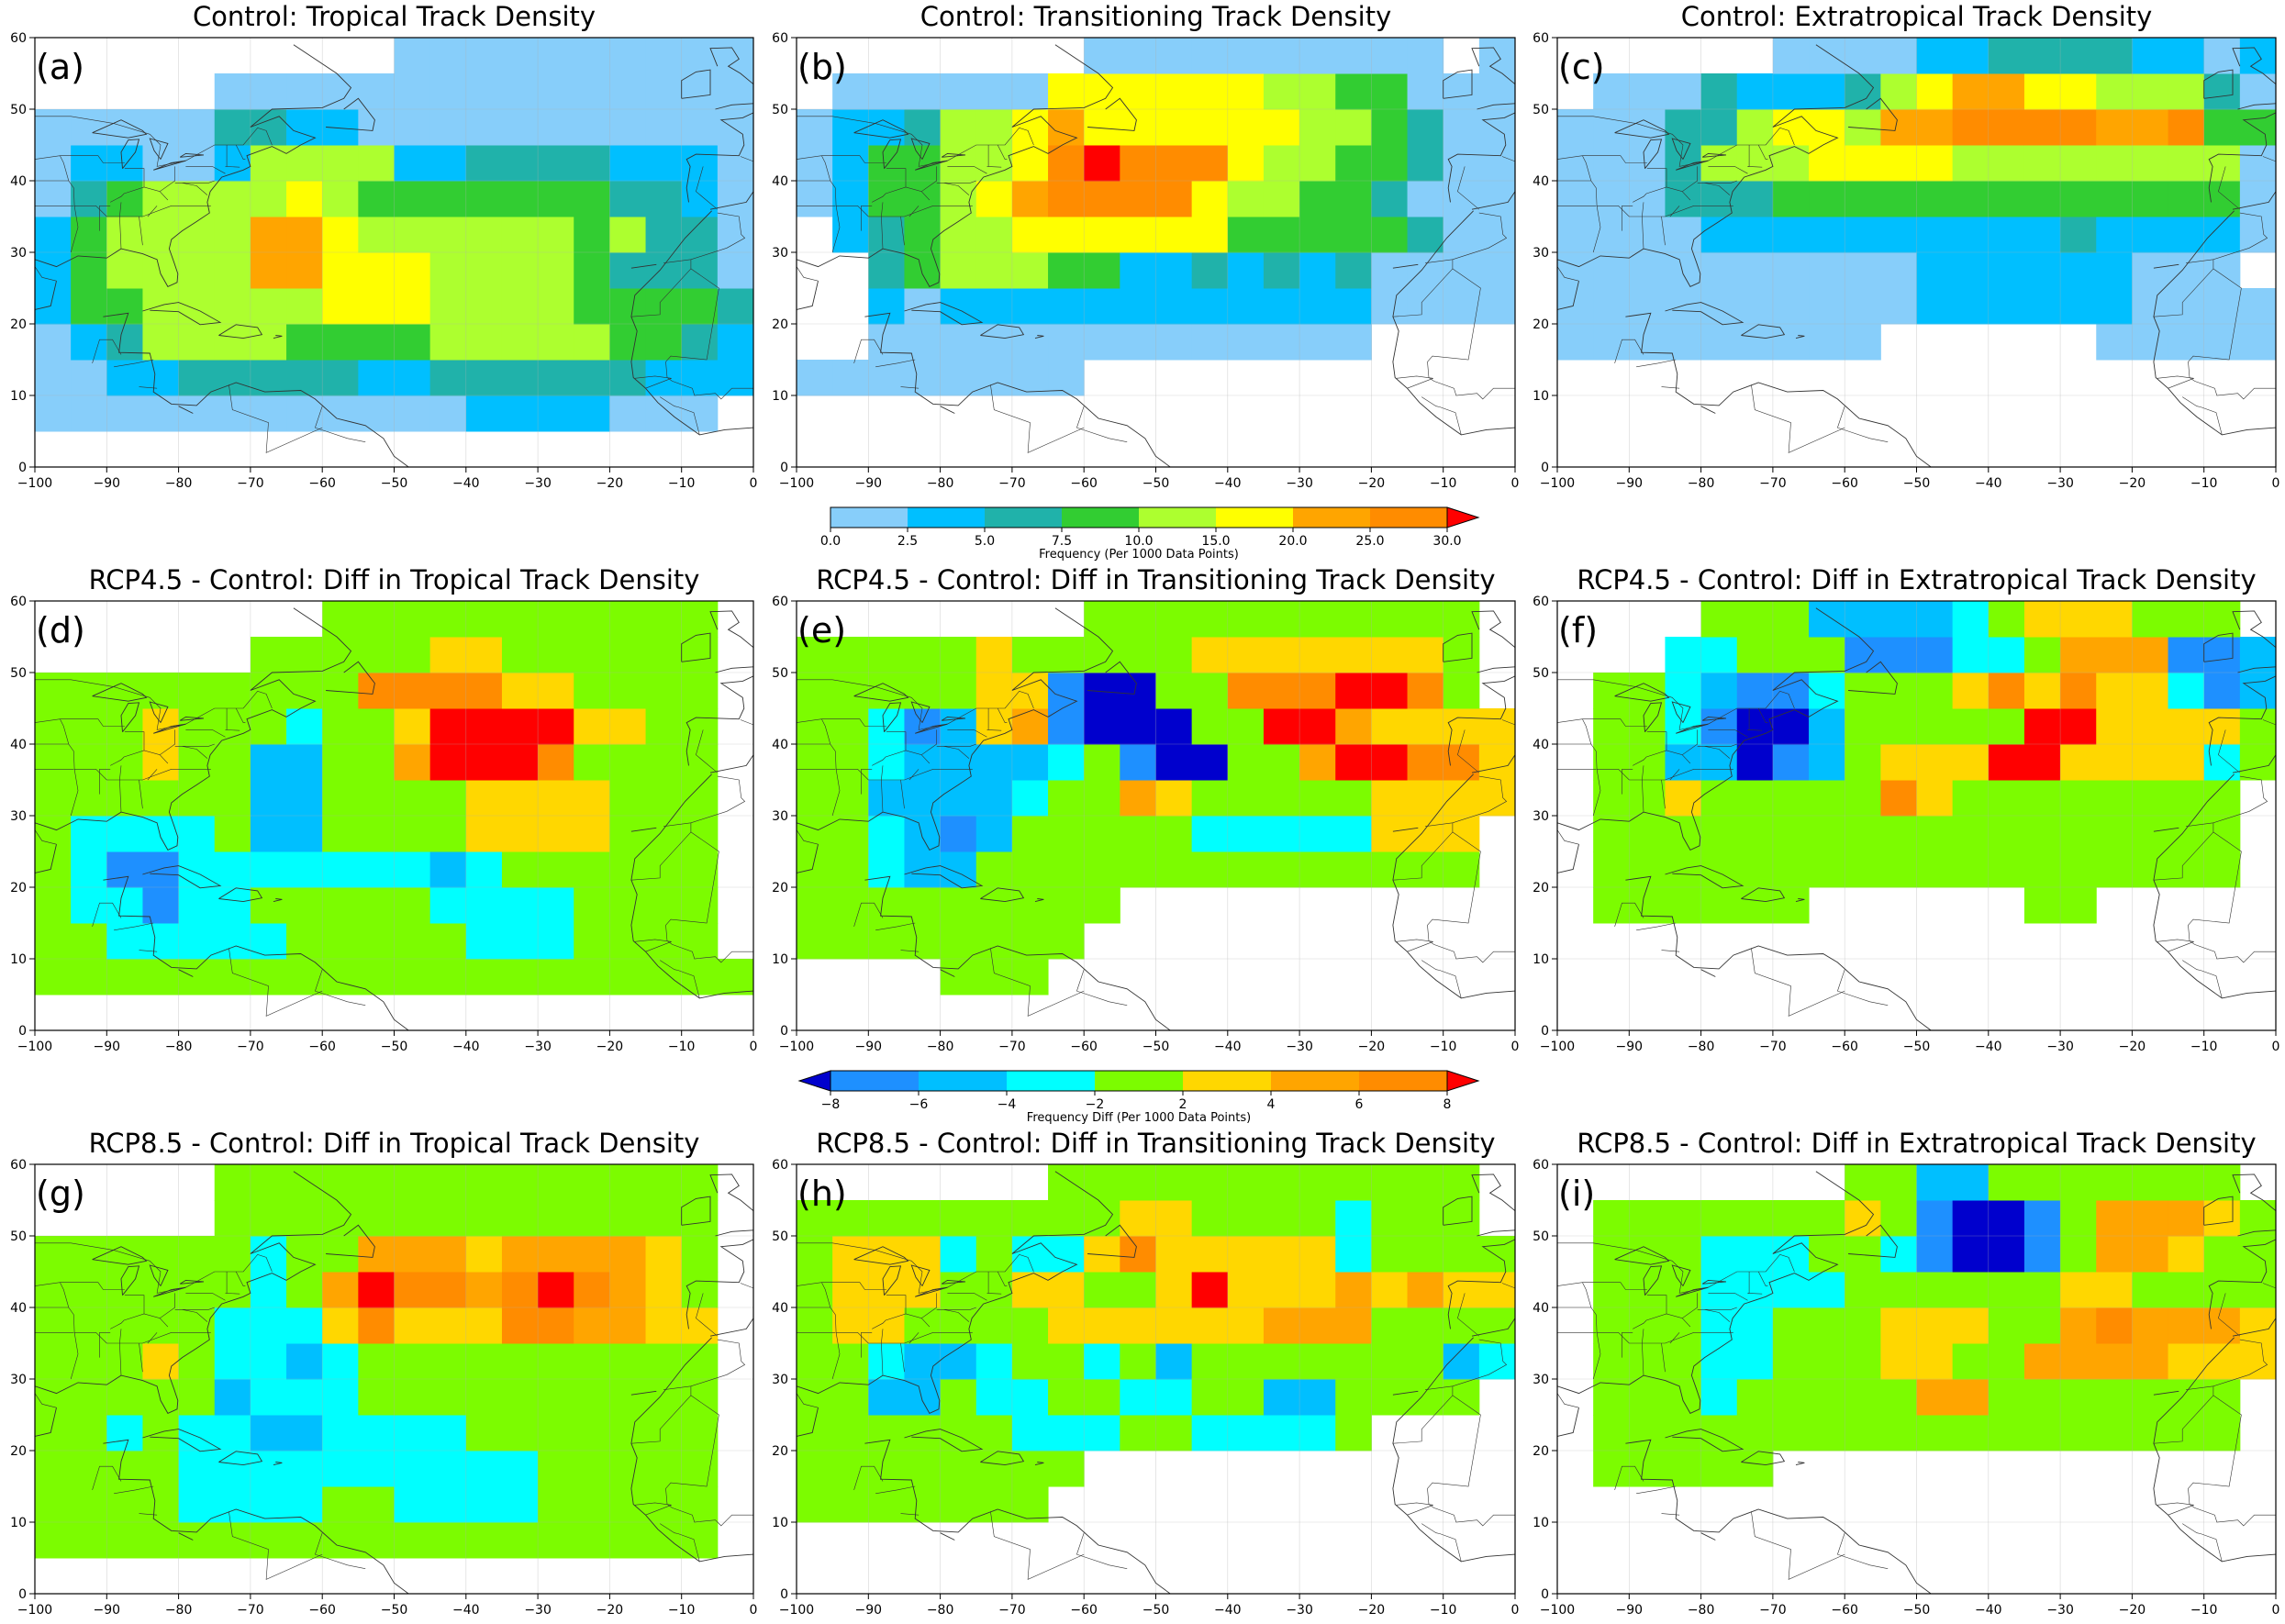 The height and width of the screenshot is (1624, 2285). Describe the element at coordinates (610, 1047) in the screenshot. I see `x-tick-label: −20` at that location.